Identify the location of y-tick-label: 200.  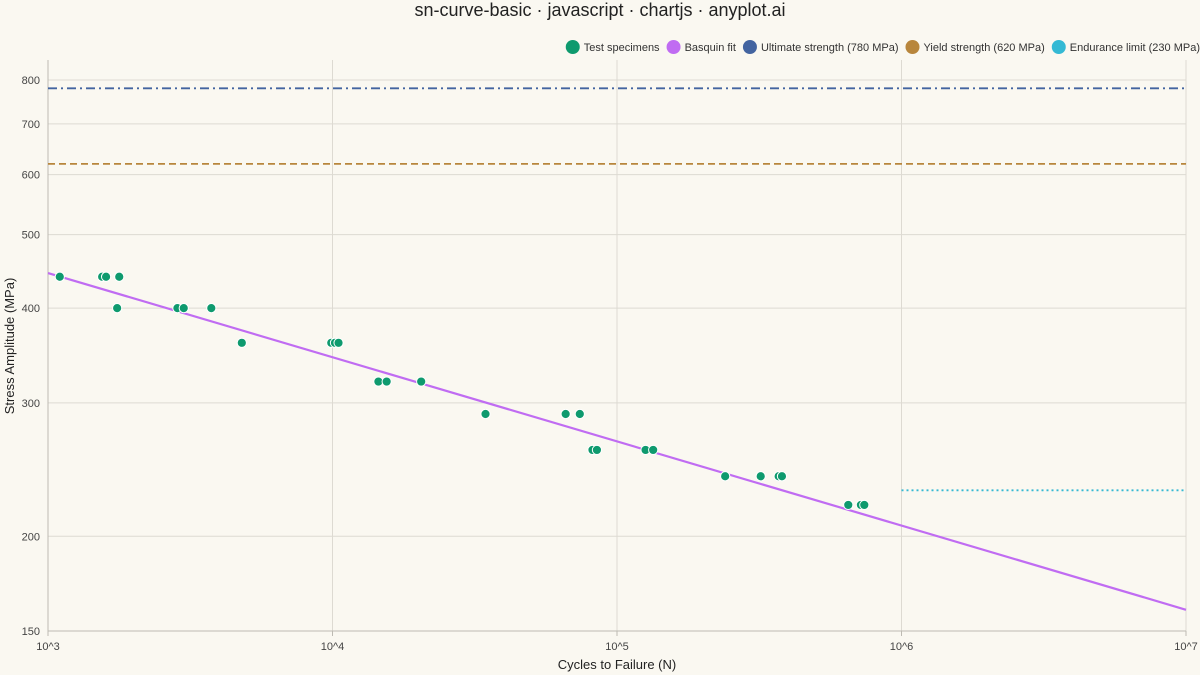
(31, 537).